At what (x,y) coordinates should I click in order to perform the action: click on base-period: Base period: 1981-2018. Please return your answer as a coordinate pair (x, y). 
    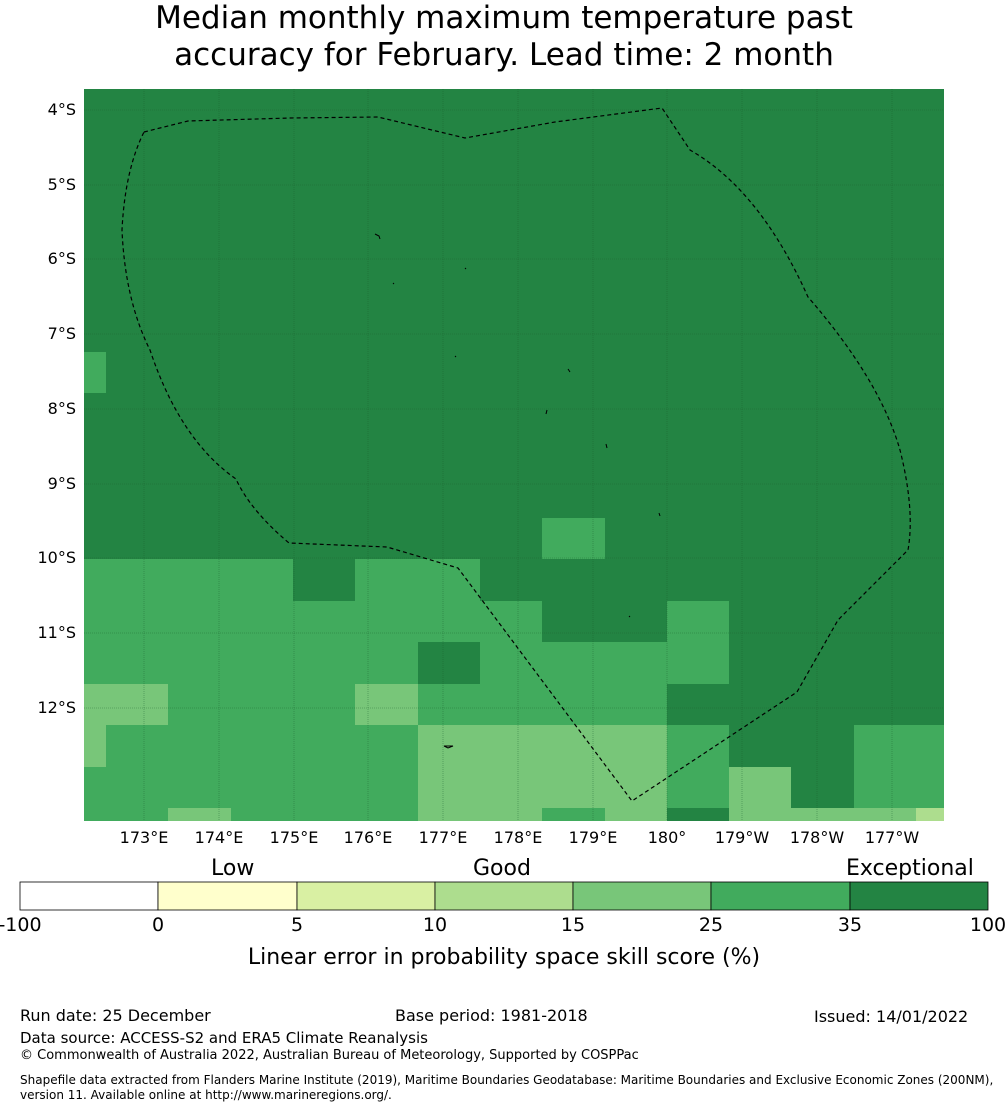
    Looking at the image, I should click on (491, 1015).